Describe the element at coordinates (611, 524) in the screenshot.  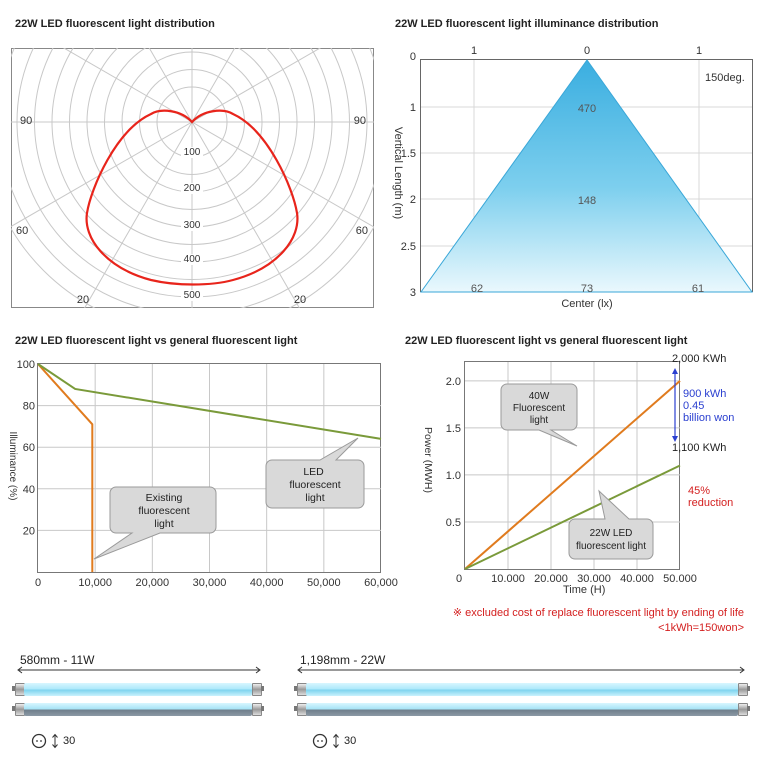
I see `led-22w-callout: 22W LED fluorescent light` at that location.